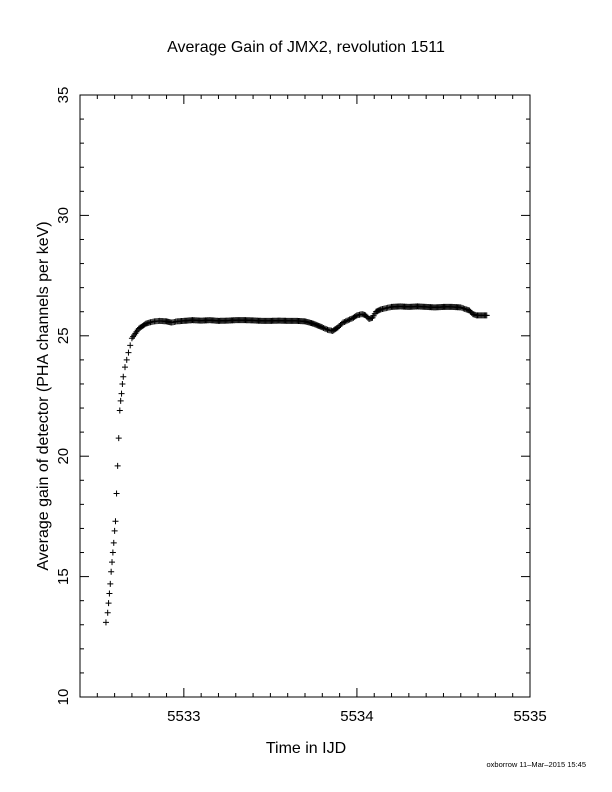 The height and width of the screenshot is (792, 612). I want to click on y-tick-label: 30, so click(63, 215).